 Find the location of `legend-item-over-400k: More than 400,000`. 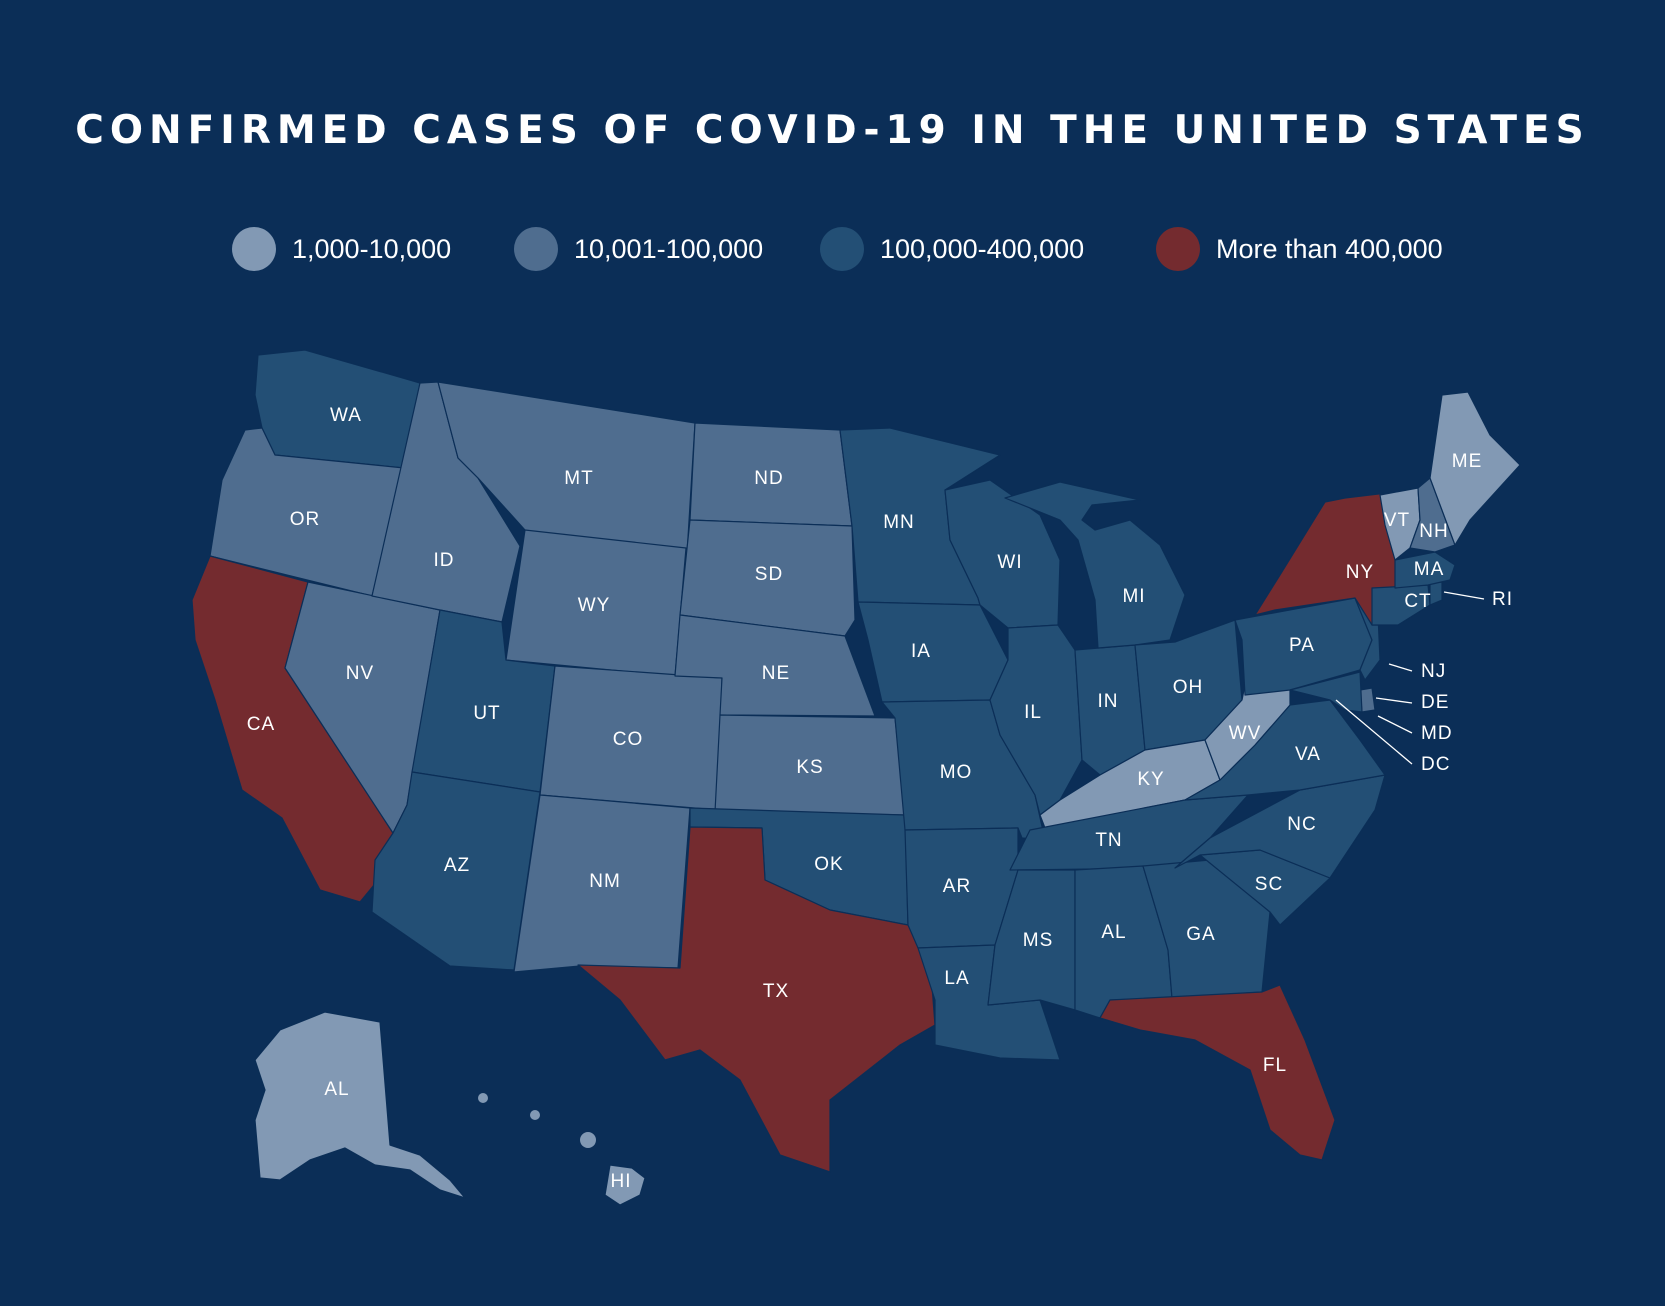

legend-item-over-400k: More than 400,000 is located at coordinates (1299, 249).